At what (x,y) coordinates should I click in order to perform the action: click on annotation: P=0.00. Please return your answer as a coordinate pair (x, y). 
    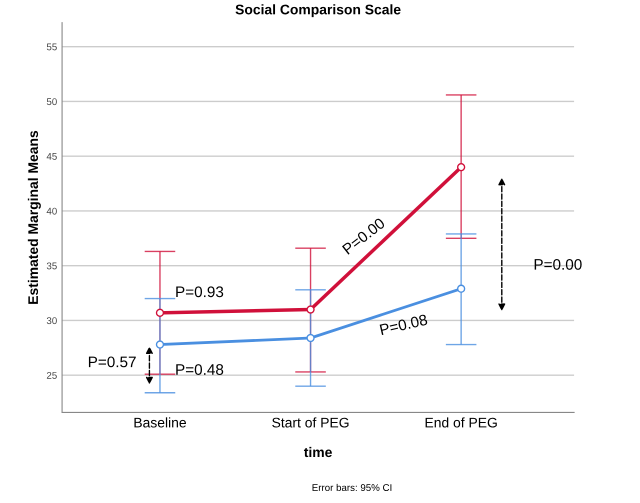
    Looking at the image, I should click on (558, 264).